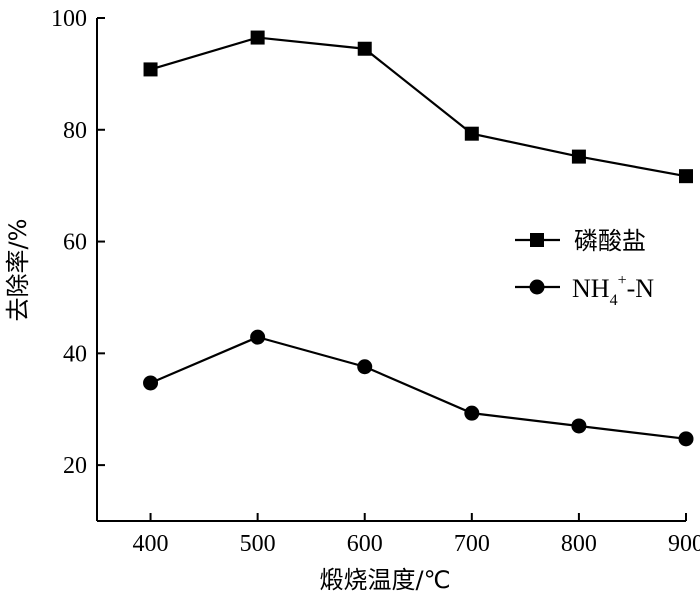 This screenshot has width=700, height=601. Describe the element at coordinates (18, 270) in the screenshot. I see `y-axis-title: 去除率/%` at that location.